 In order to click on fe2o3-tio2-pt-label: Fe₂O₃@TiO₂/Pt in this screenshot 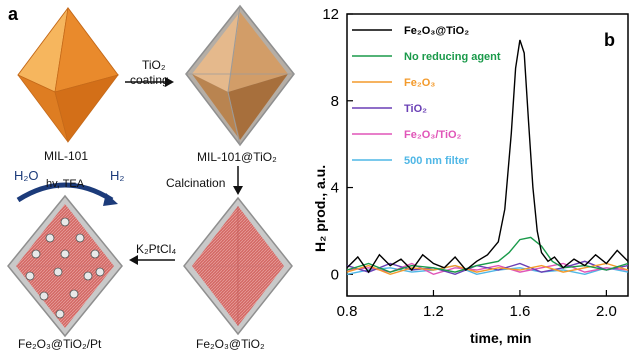, I will do `click(60, 344)`.